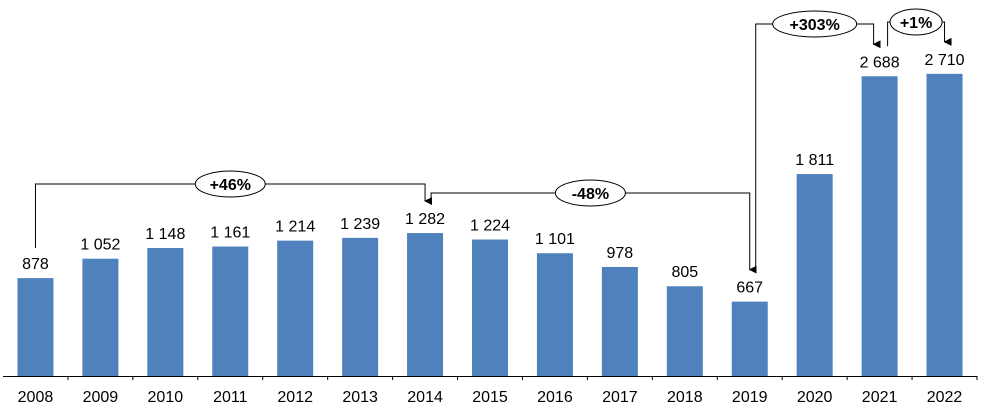 This screenshot has height=413, width=982. What do you see at coordinates (749, 288) in the screenshot?
I see `value-label-2019: 667` at bounding box center [749, 288].